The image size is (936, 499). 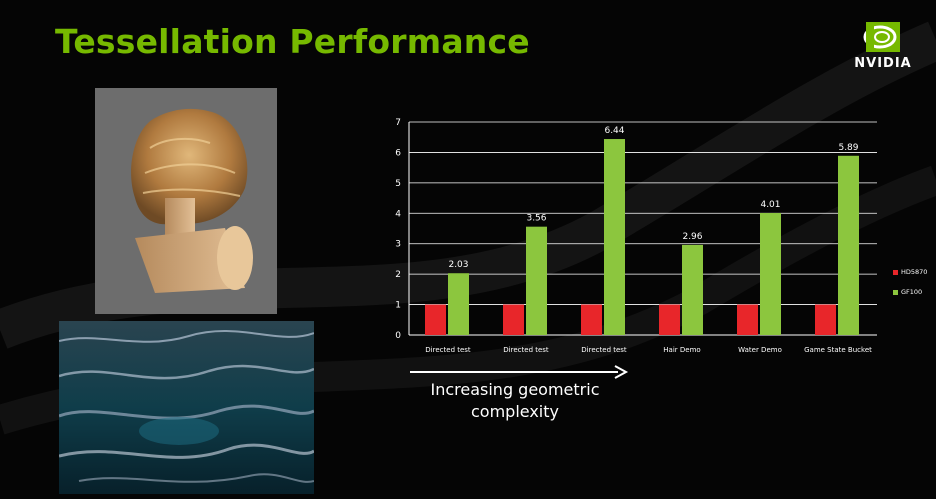 What do you see at coordinates (515, 401) in the screenshot?
I see `complexity-caption: Increasing geometric complexity` at bounding box center [515, 401].